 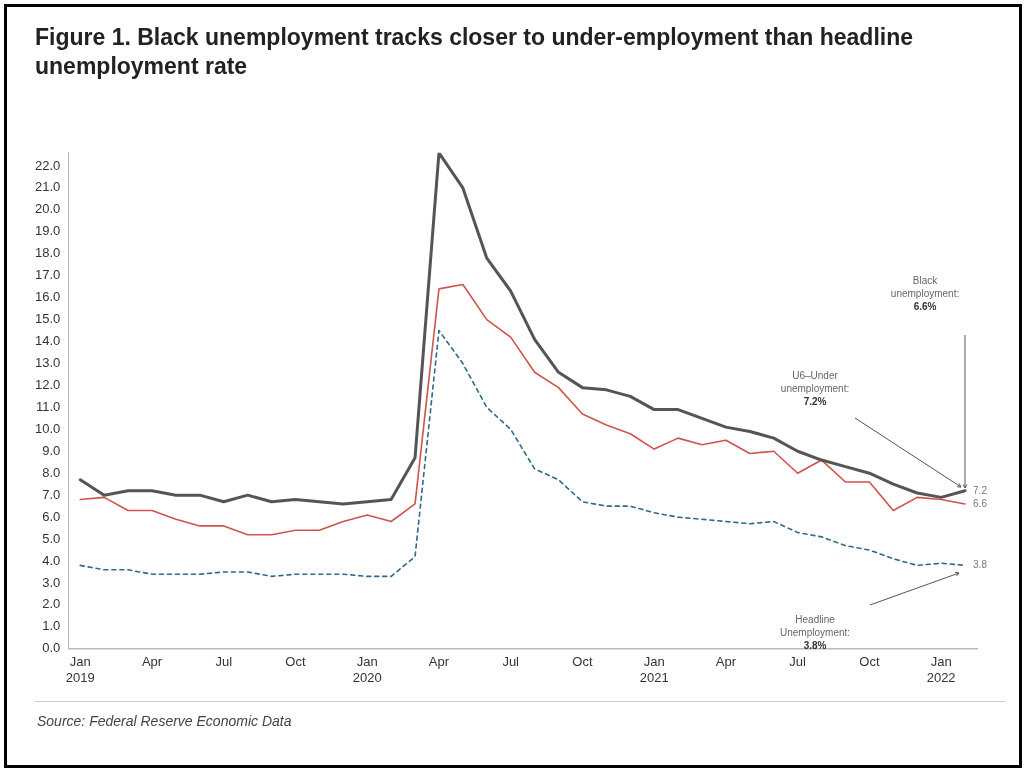 What do you see at coordinates (47, 165) in the screenshot?
I see `y-tick-label: 22.0` at bounding box center [47, 165].